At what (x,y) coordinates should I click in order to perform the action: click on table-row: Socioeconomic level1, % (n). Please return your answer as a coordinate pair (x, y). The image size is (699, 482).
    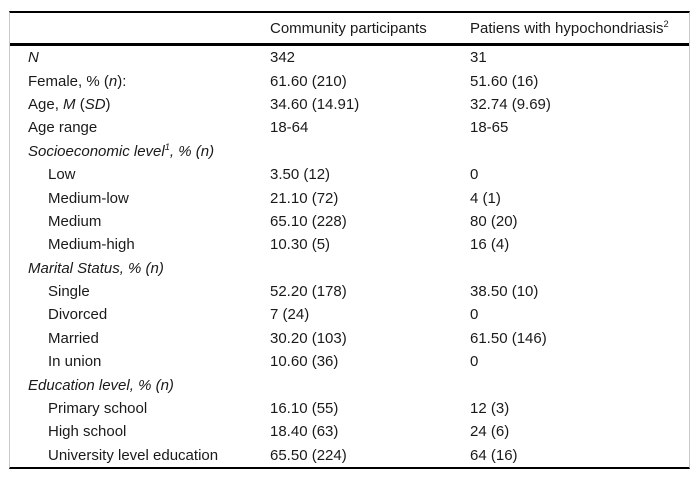
    Looking at the image, I should click on (349, 151).